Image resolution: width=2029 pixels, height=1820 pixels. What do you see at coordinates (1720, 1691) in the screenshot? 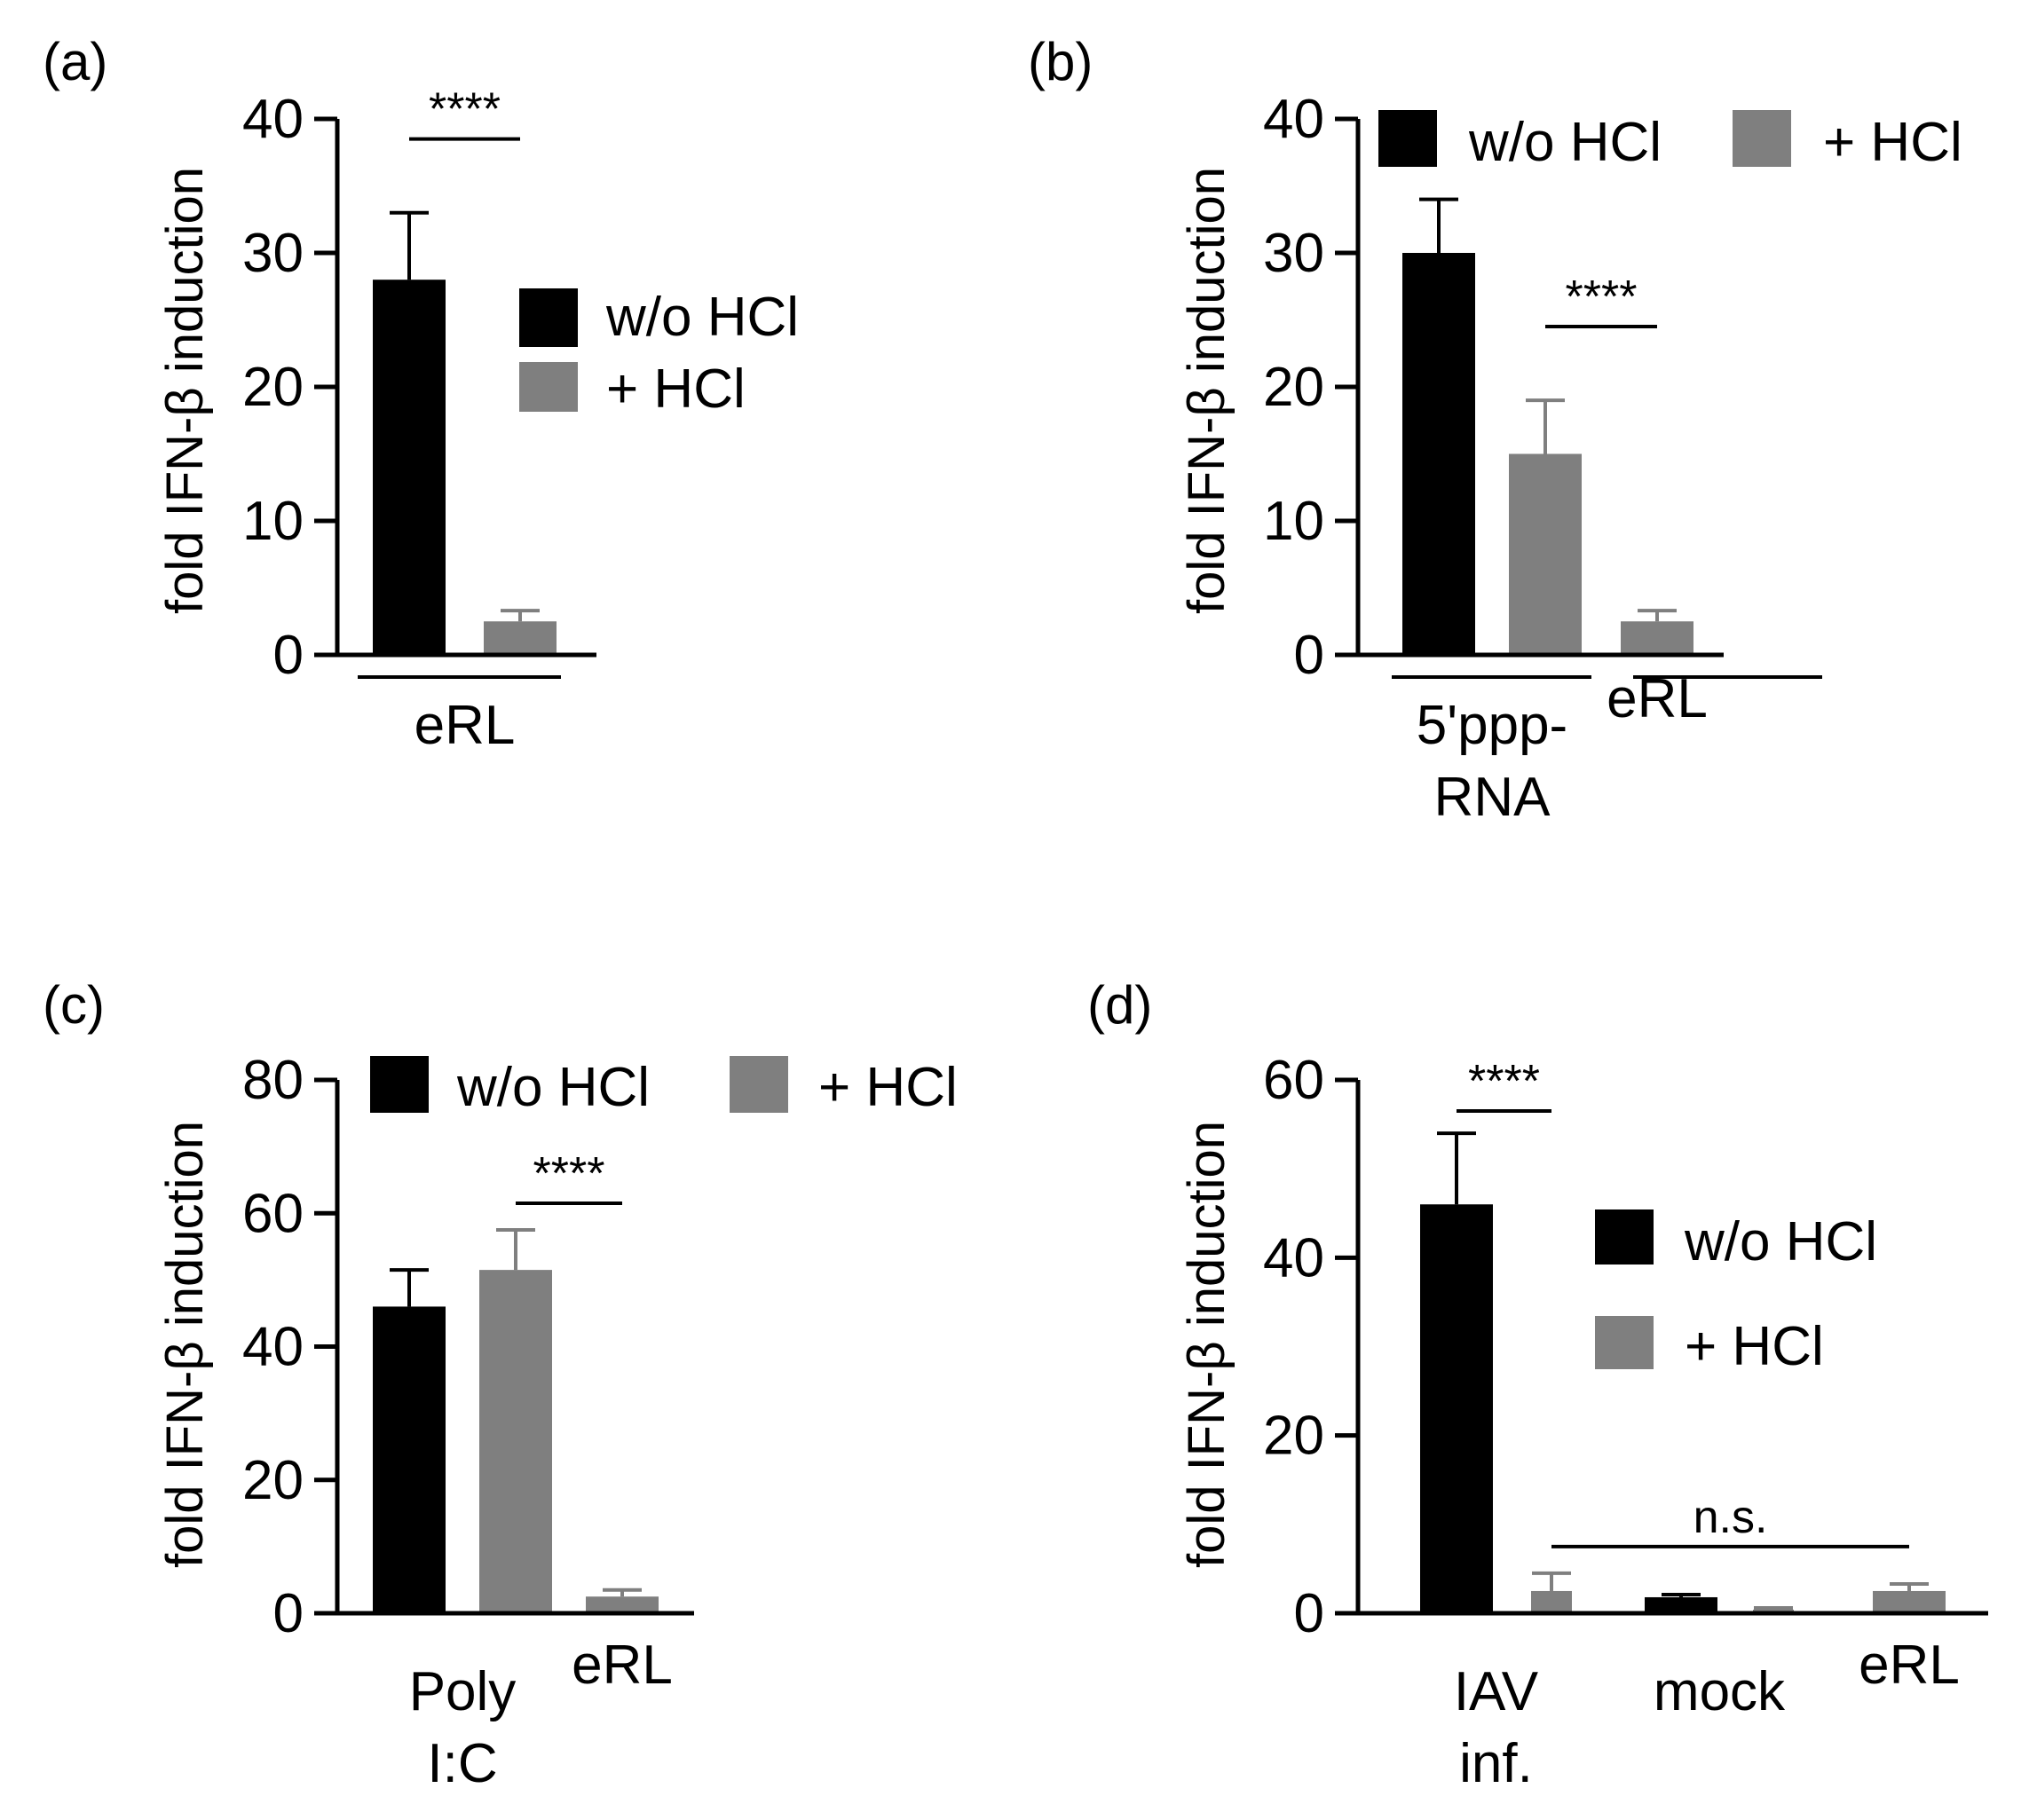
I see `x-category-label: mock` at bounding box center [1720, 1691].